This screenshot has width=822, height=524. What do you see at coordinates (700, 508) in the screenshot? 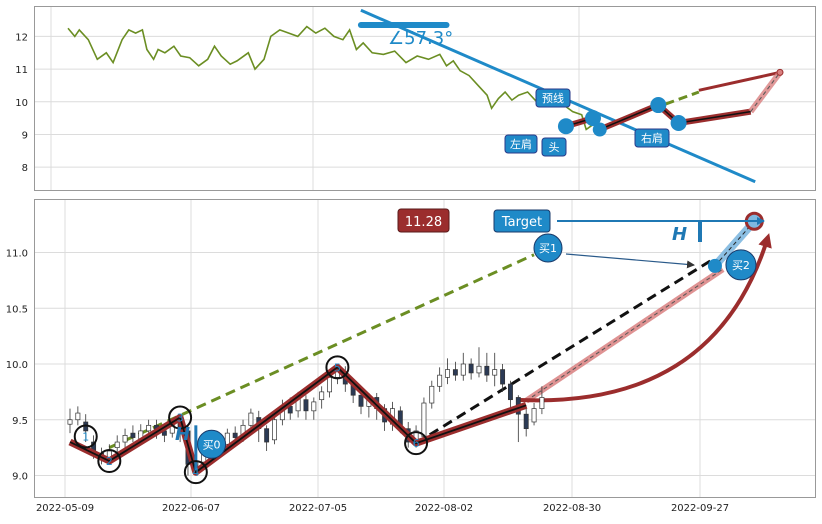
I see `bottom-x-tick-label: 2022-09-27` at bounding box center [700, 508].